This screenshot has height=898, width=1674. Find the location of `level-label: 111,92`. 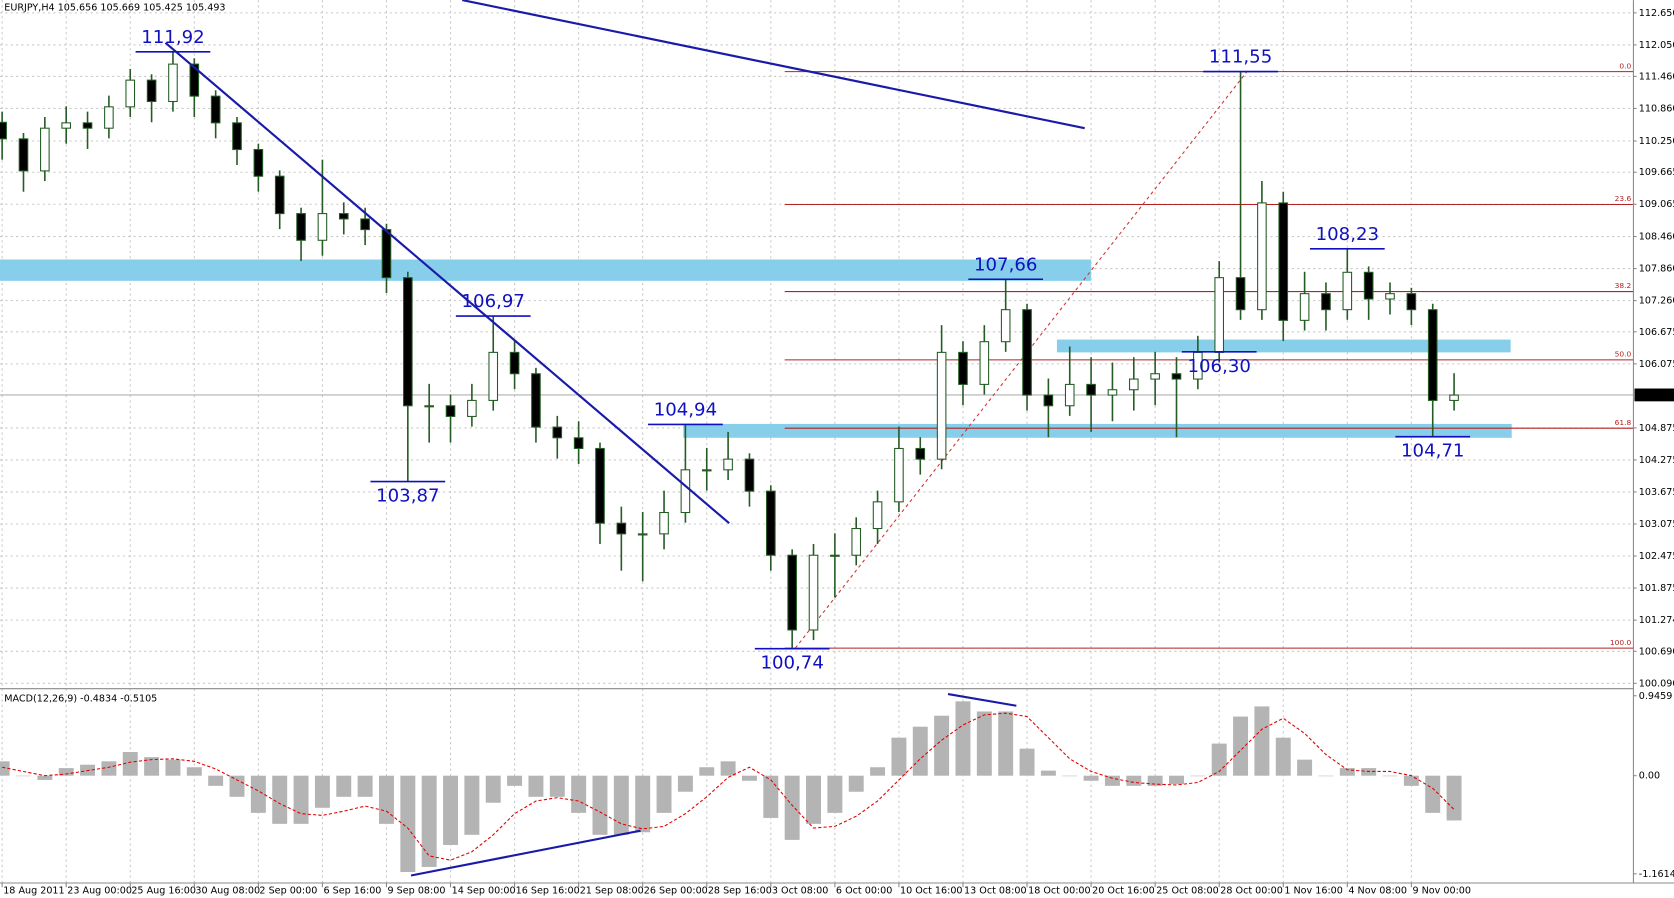

level-label: 111,92 is located at coordinates (172, 37).